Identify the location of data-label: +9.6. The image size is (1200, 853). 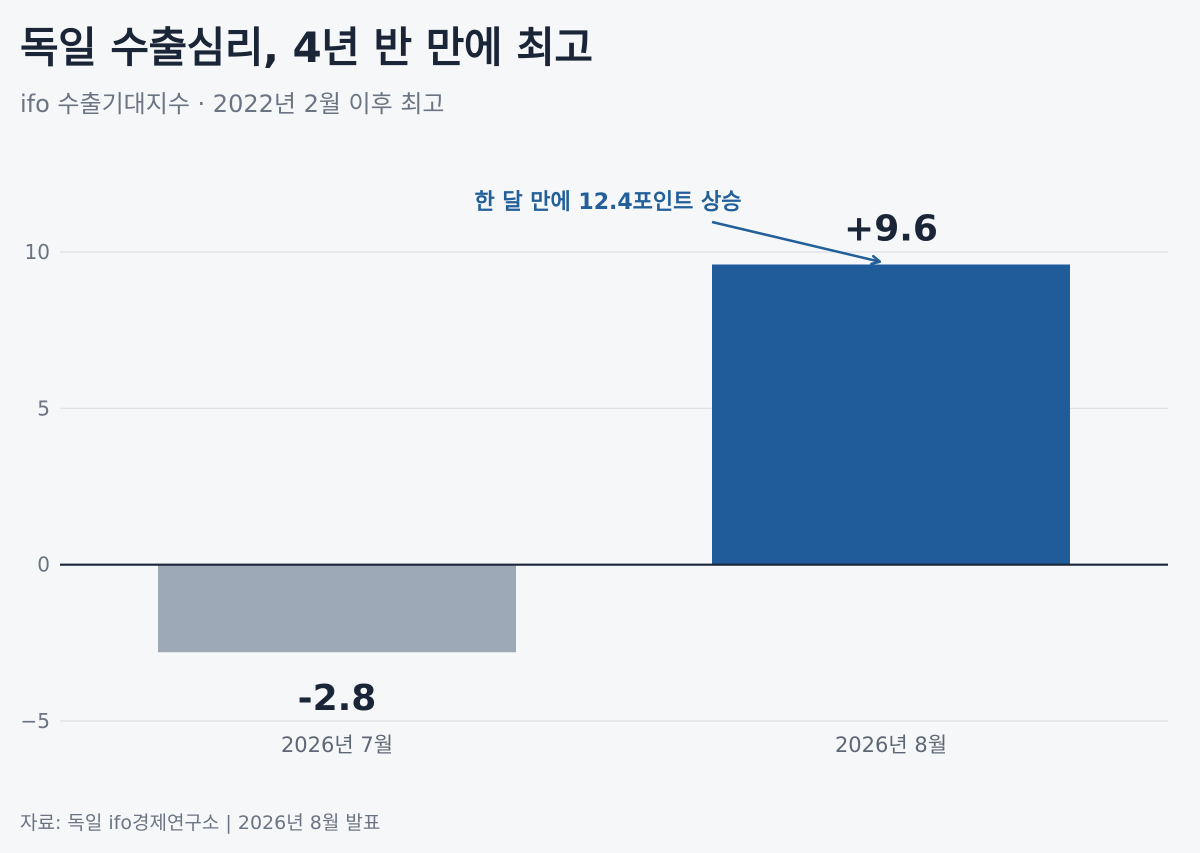
(891, 229).